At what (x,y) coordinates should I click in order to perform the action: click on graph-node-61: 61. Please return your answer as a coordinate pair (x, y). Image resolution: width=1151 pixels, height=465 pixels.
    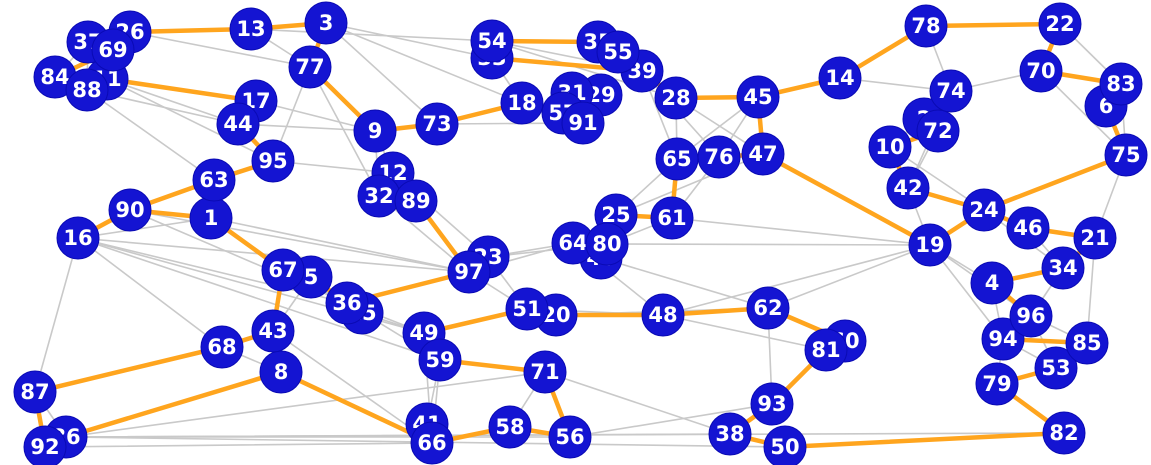
    Looking at the image, I should click on (672, 218).